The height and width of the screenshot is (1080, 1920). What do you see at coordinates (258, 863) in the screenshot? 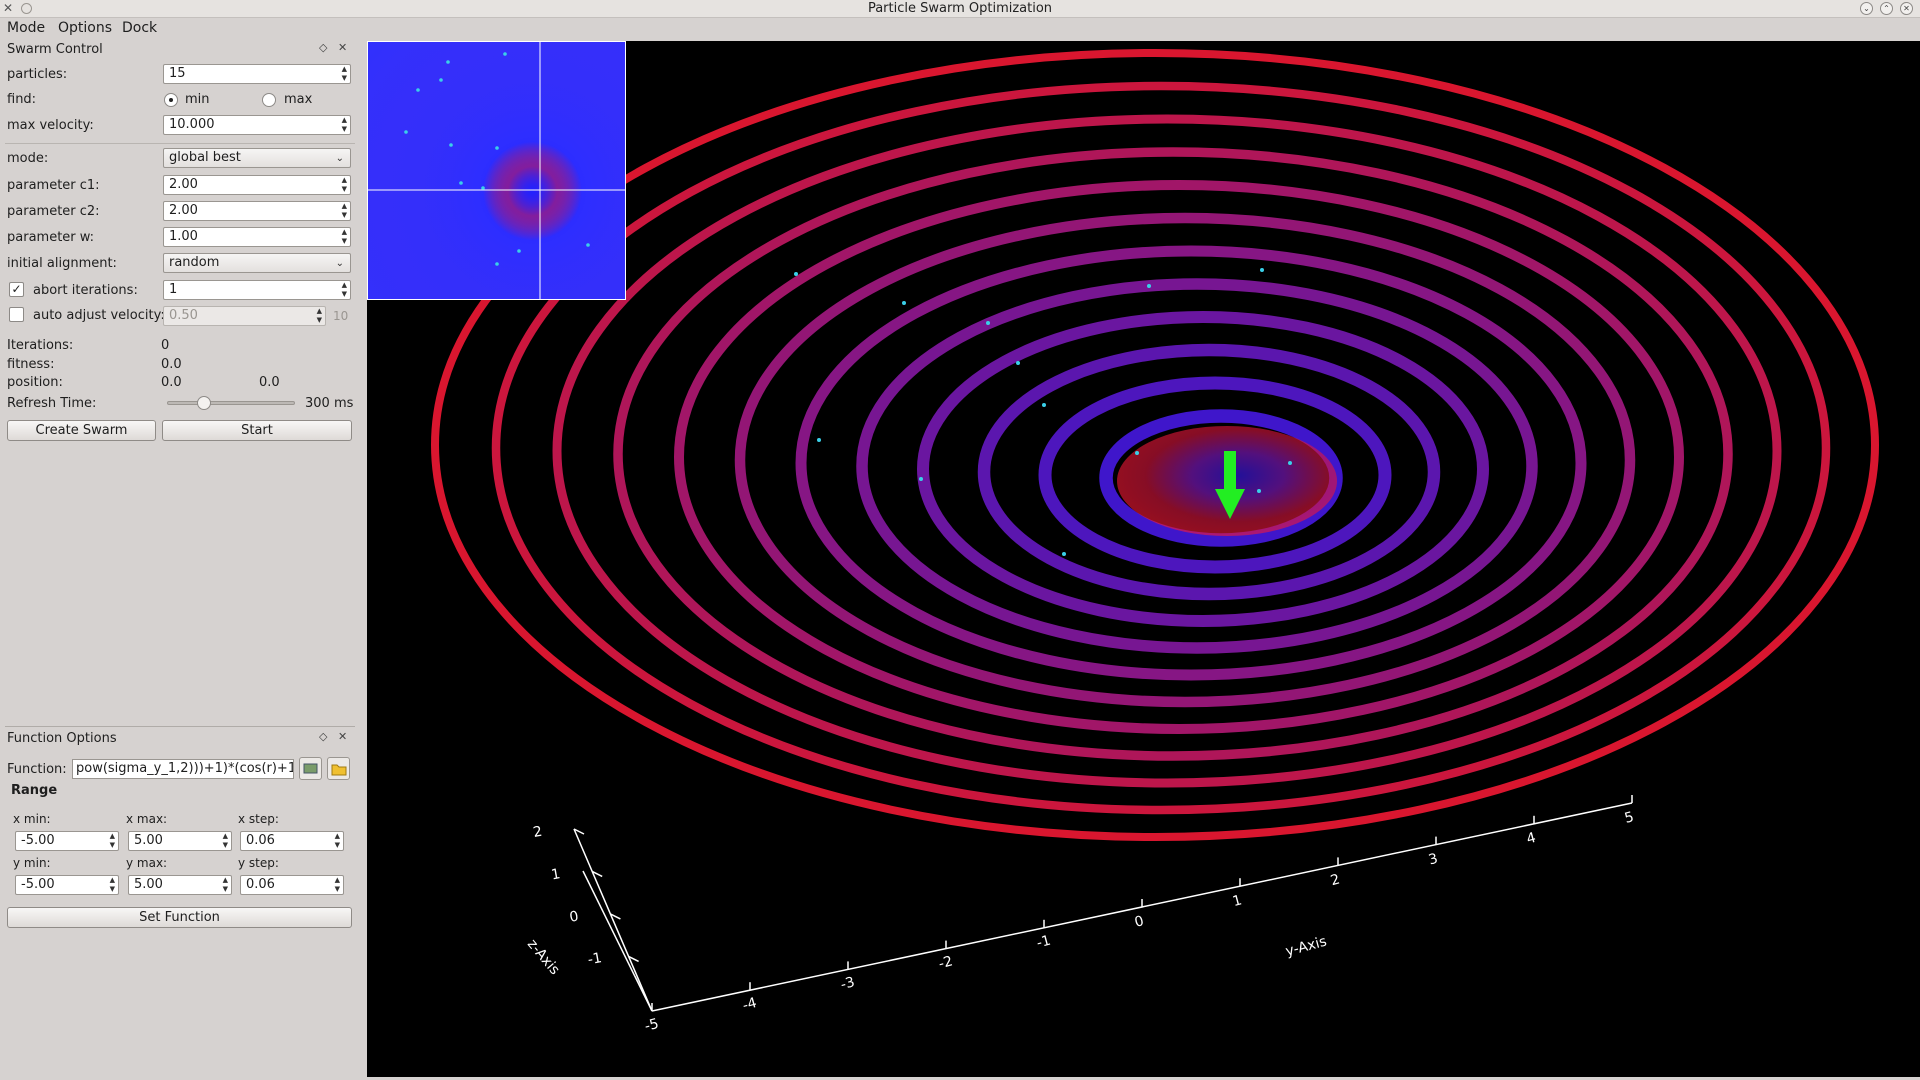
I see `ystep-label: y step:` at bounding box center [258, 863].